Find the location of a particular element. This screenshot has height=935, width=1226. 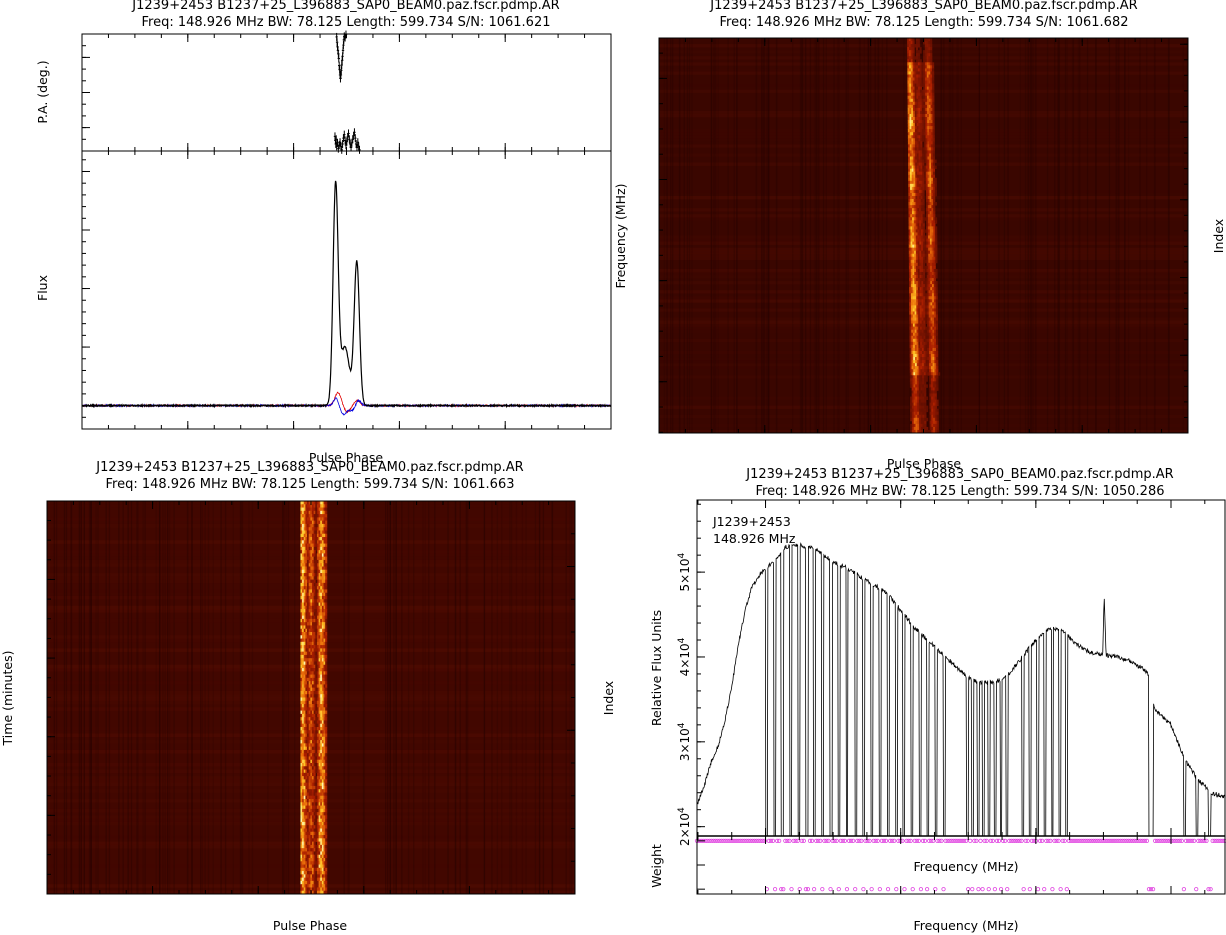

weight-markers is located at coordinates (960, 865).